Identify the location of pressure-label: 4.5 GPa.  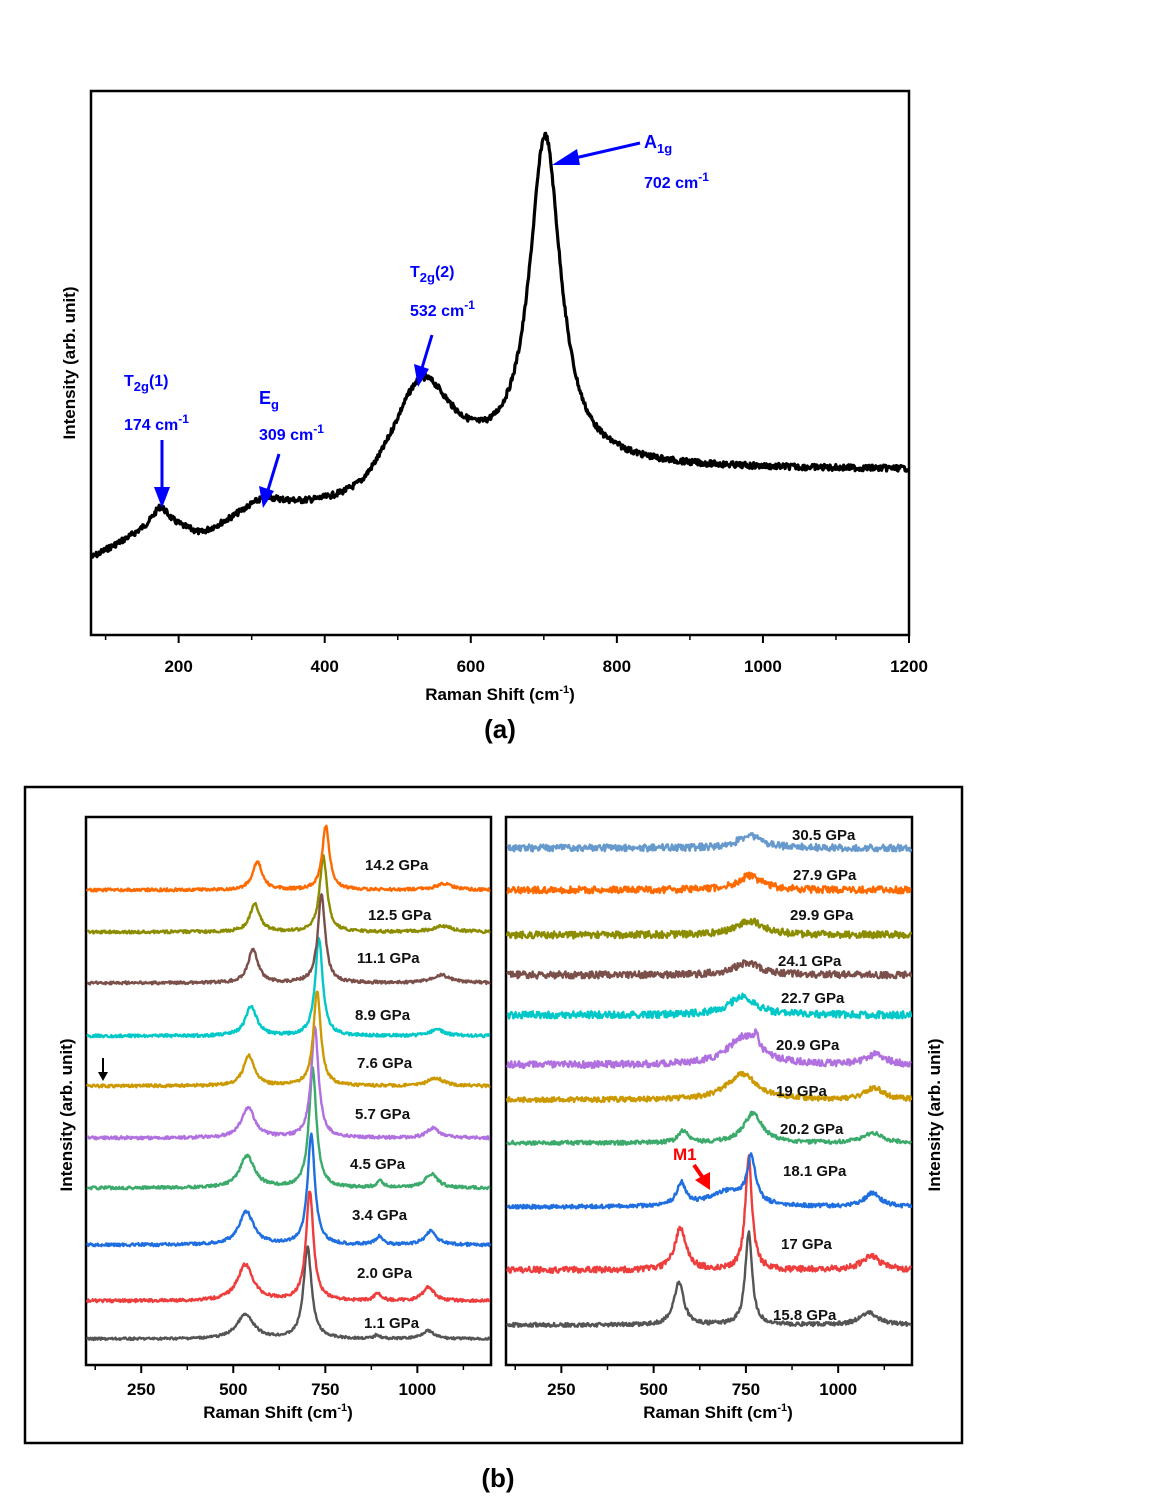
(378, 1164).